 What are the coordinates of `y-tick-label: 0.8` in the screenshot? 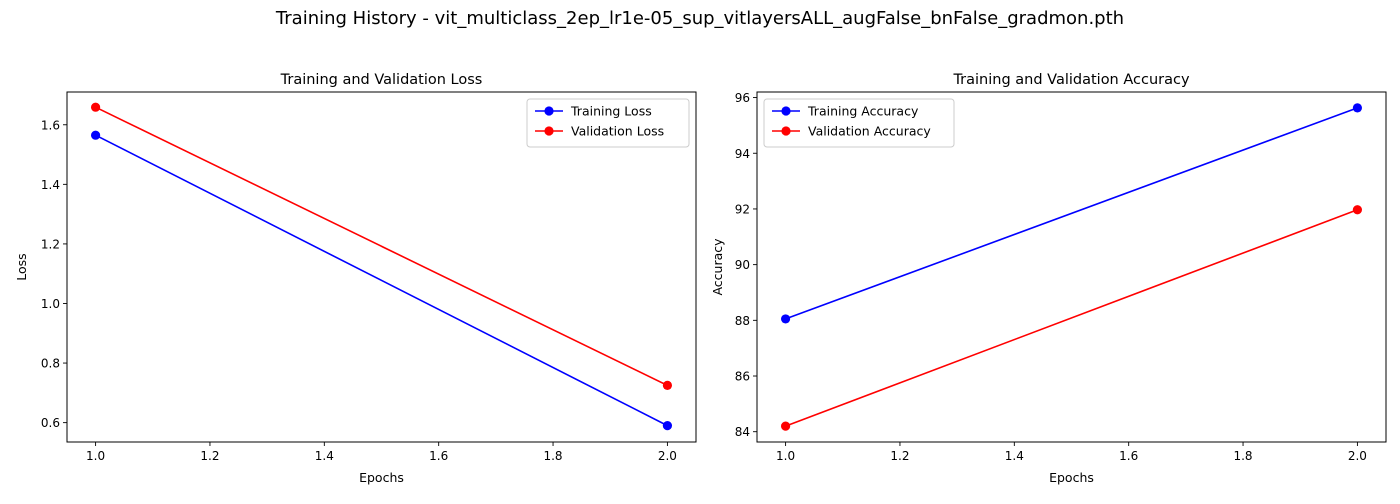 It's located at (50, 364).